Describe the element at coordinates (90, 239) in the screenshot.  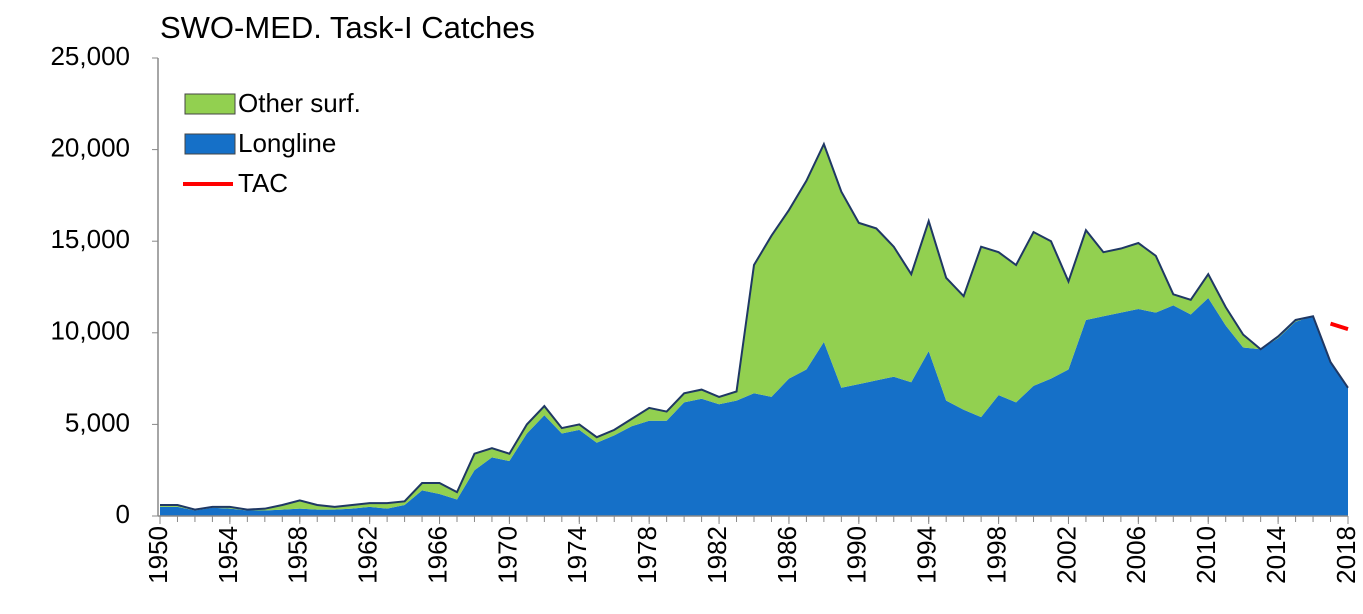
I see `y-tick-label: 15,000` at that location.